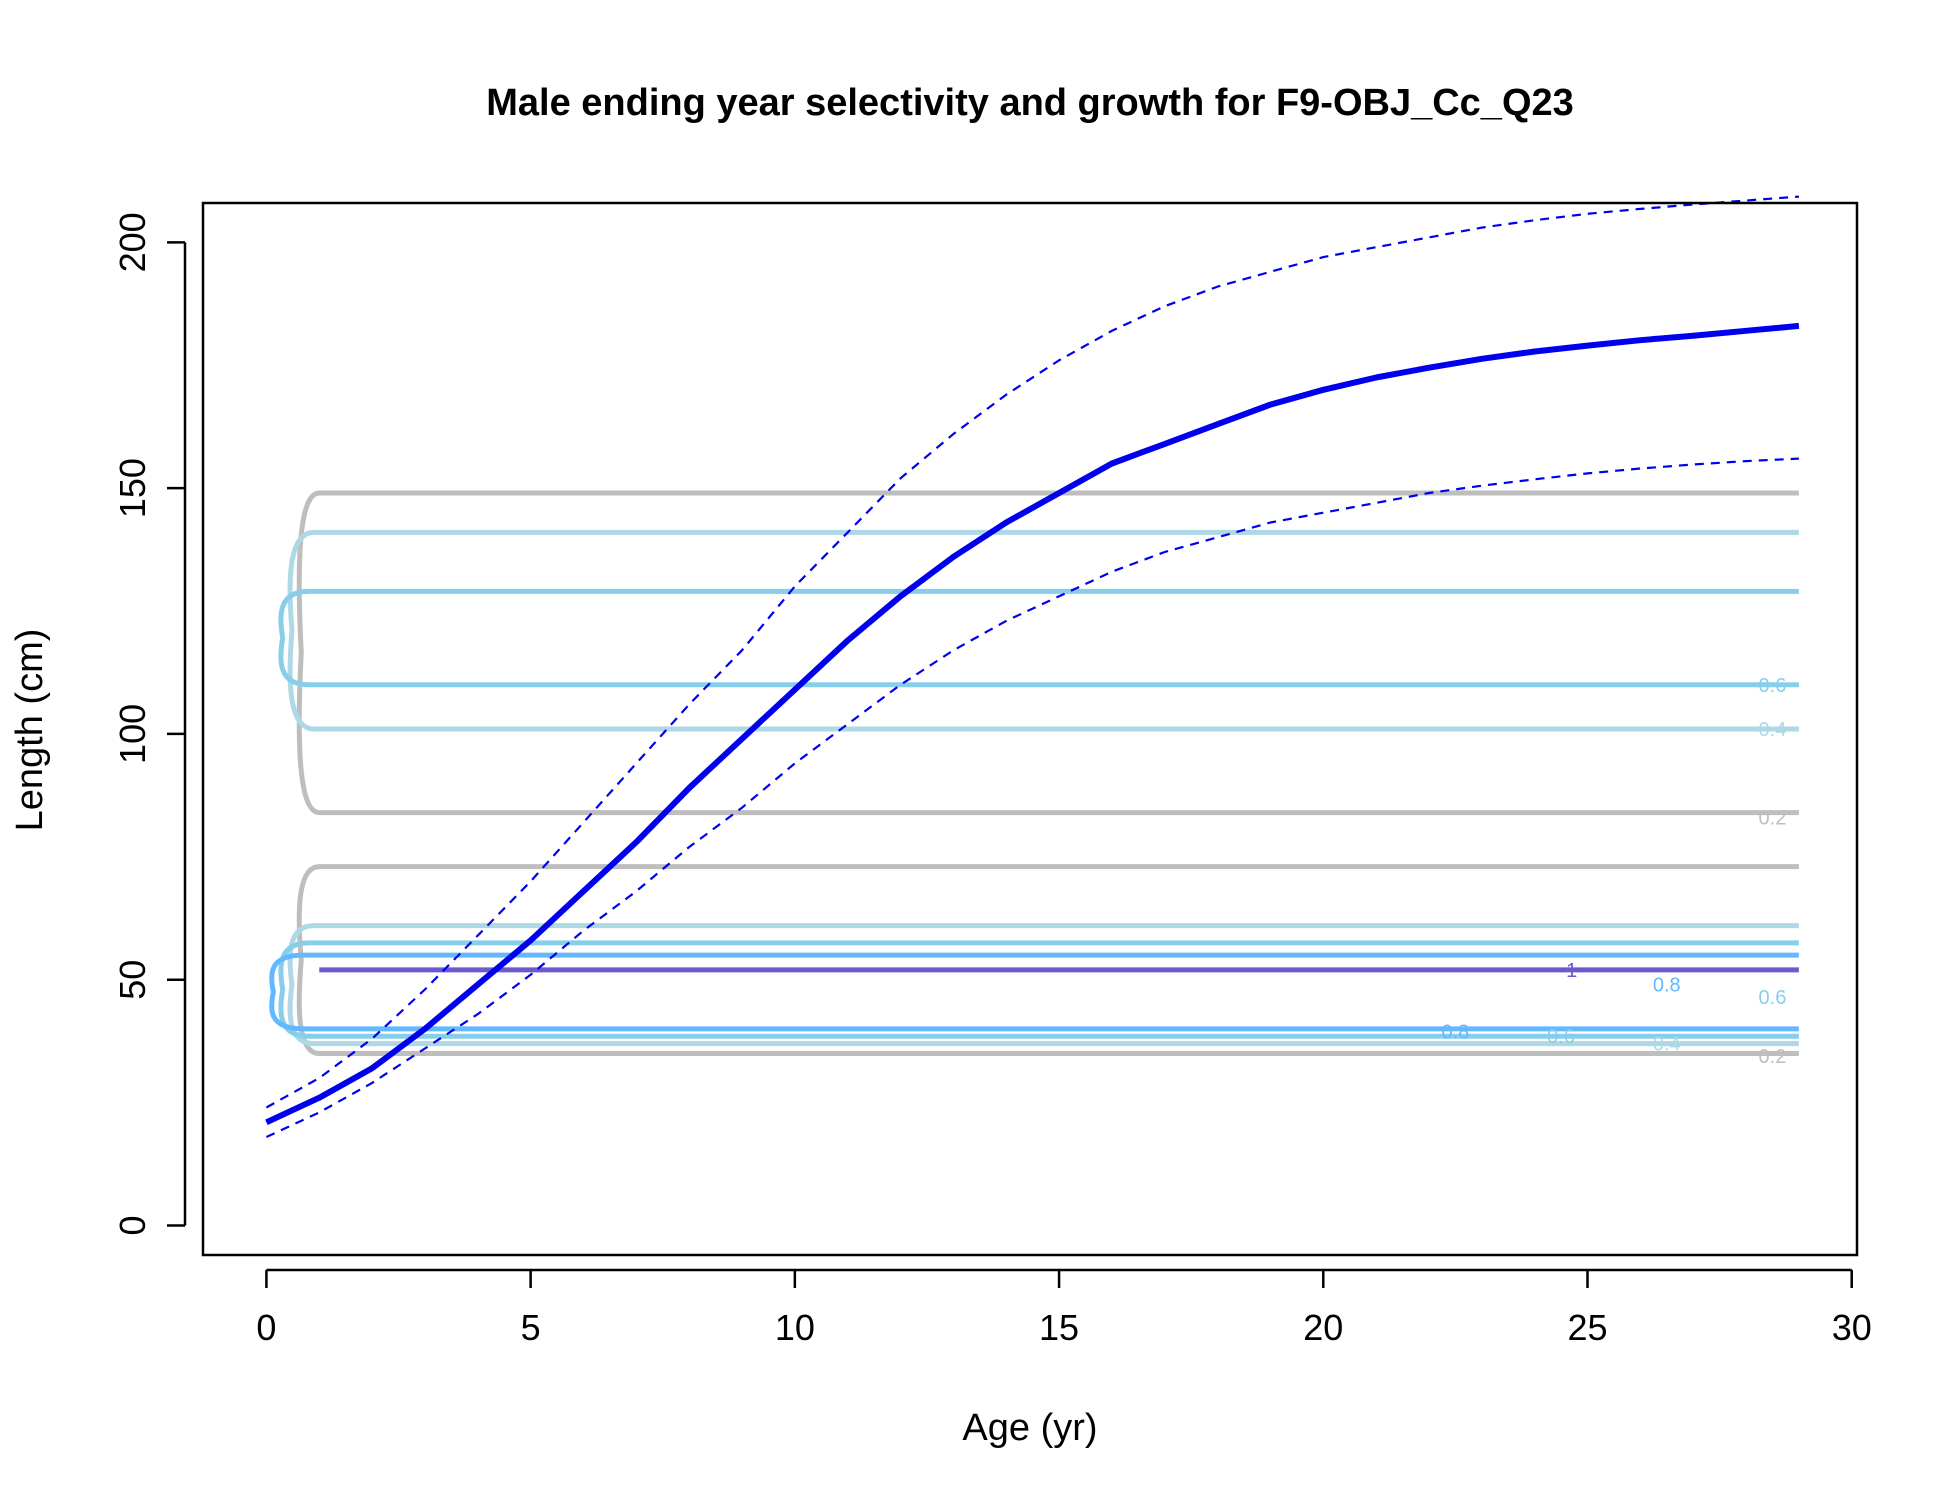 The image size is (1950, 1500). What do you see at coordinates (132, 488) in the screenshot?
I see `y-tick-label-150: 150` at bounding box center [132, 488].